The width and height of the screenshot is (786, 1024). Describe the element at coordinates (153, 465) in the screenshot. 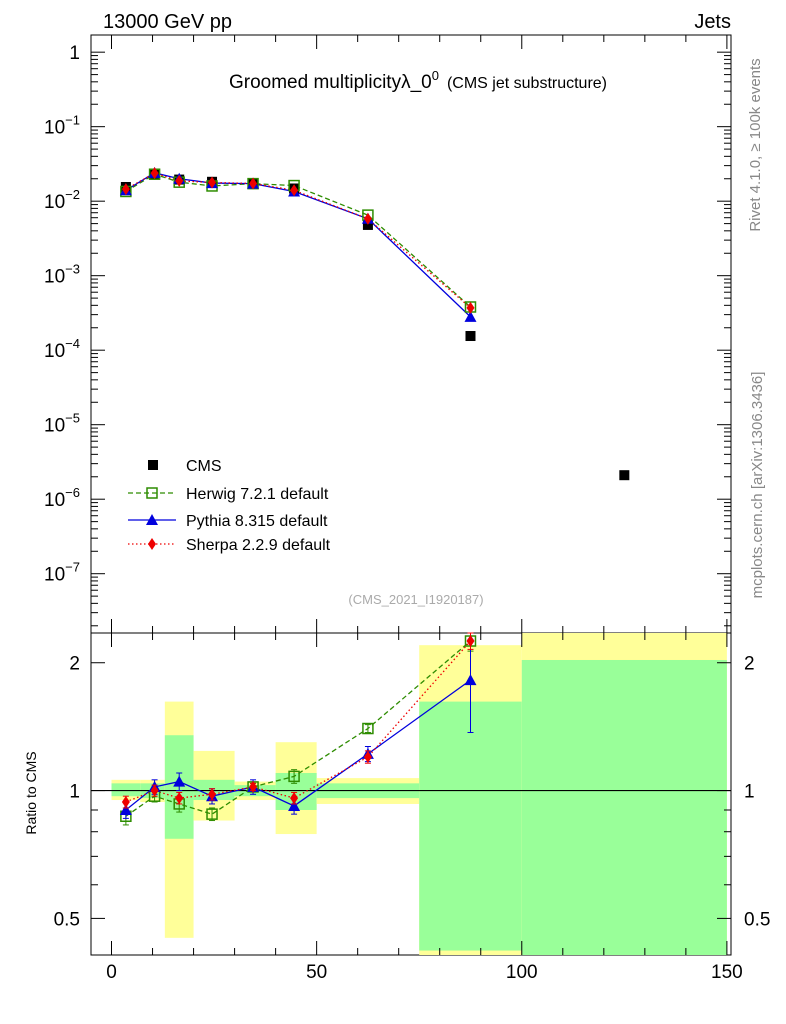

I see `legend-marker-cms` at that location.